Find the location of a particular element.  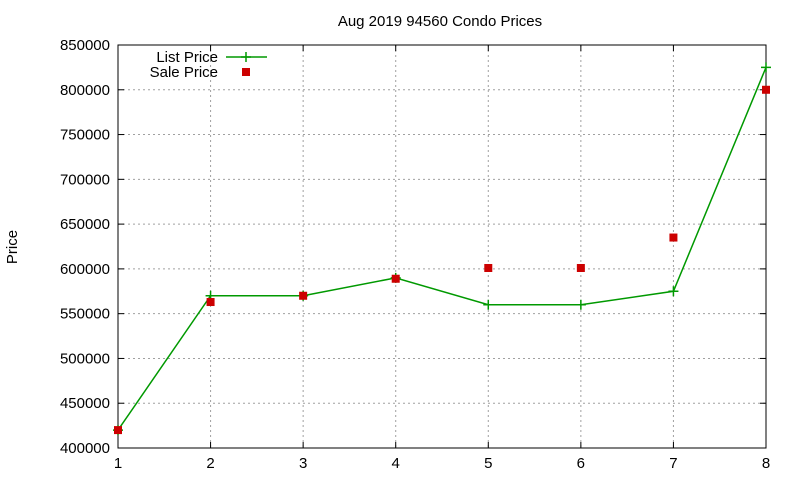

y-tick-label: 850000 is located at coordinates (85, 45).